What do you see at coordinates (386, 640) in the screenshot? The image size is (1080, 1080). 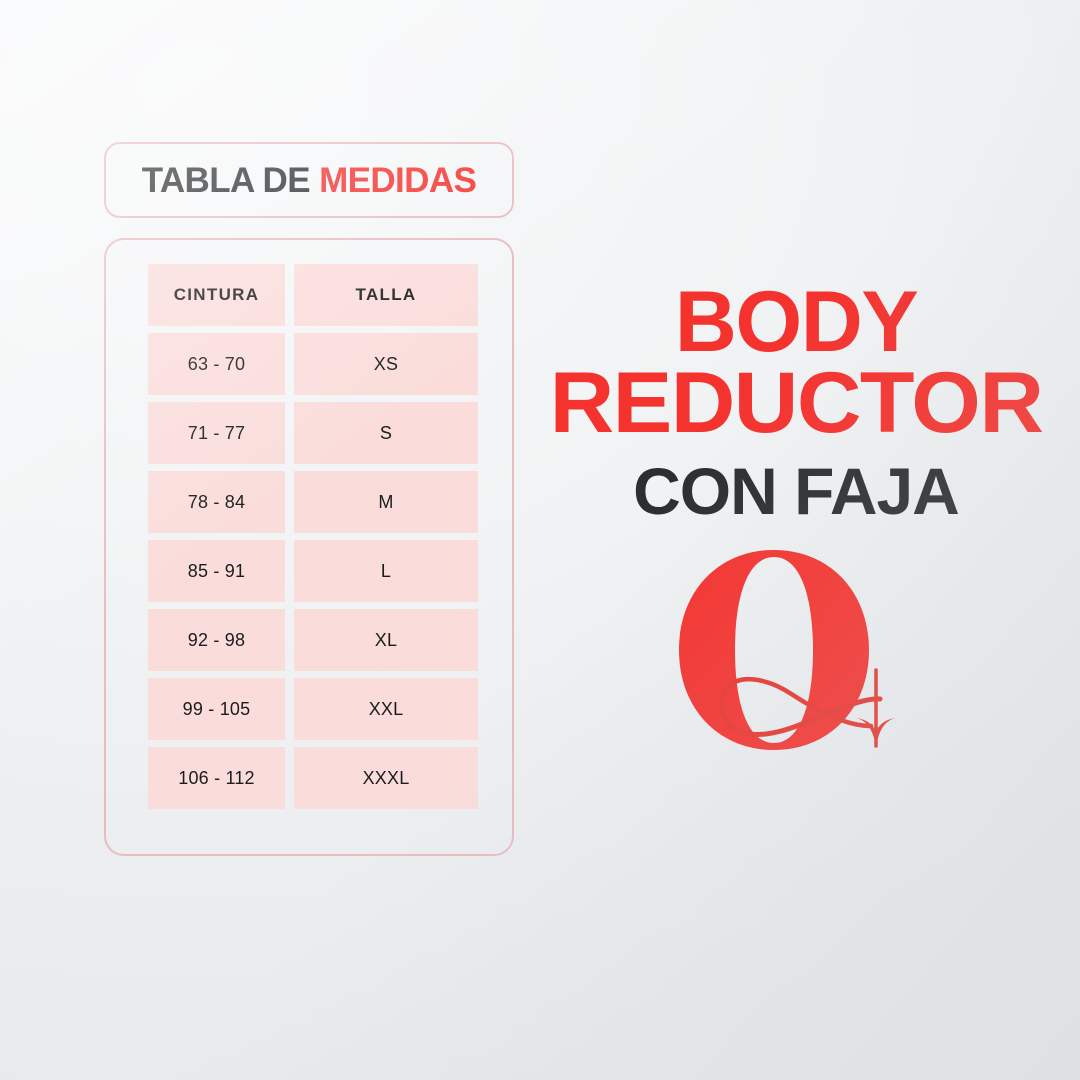 I see `cell-talla: XL` at bounding box center [386, 640].